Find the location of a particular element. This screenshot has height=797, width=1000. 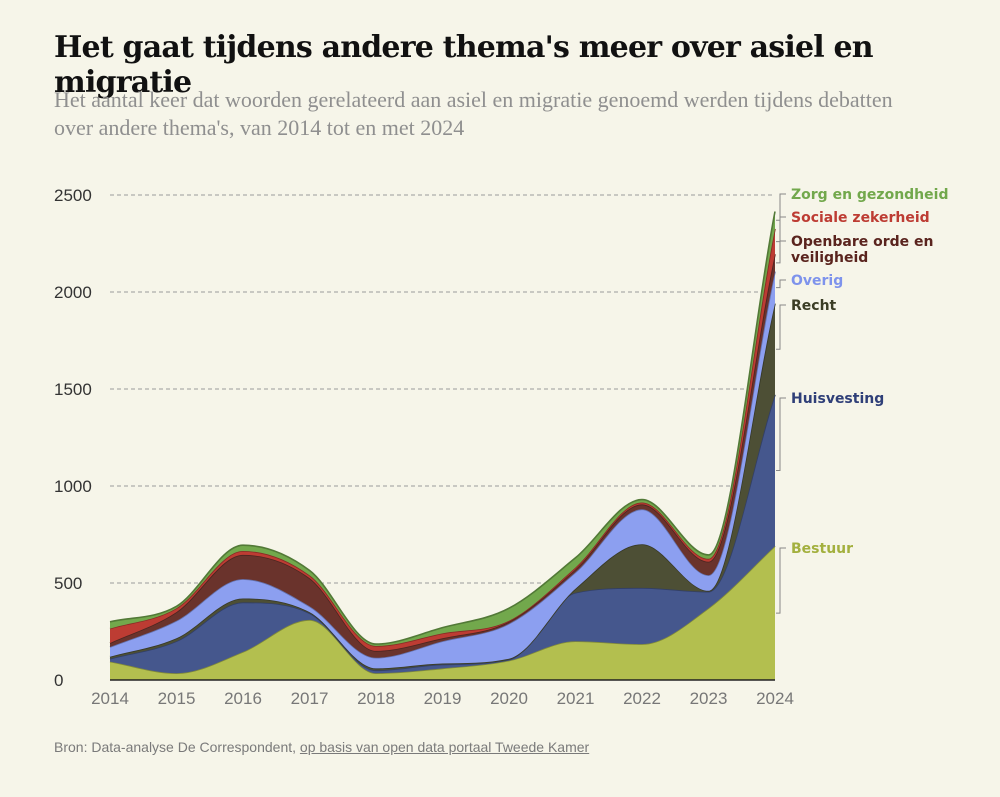

y-tick-label: 1000 is located at coordinates (73, 486).